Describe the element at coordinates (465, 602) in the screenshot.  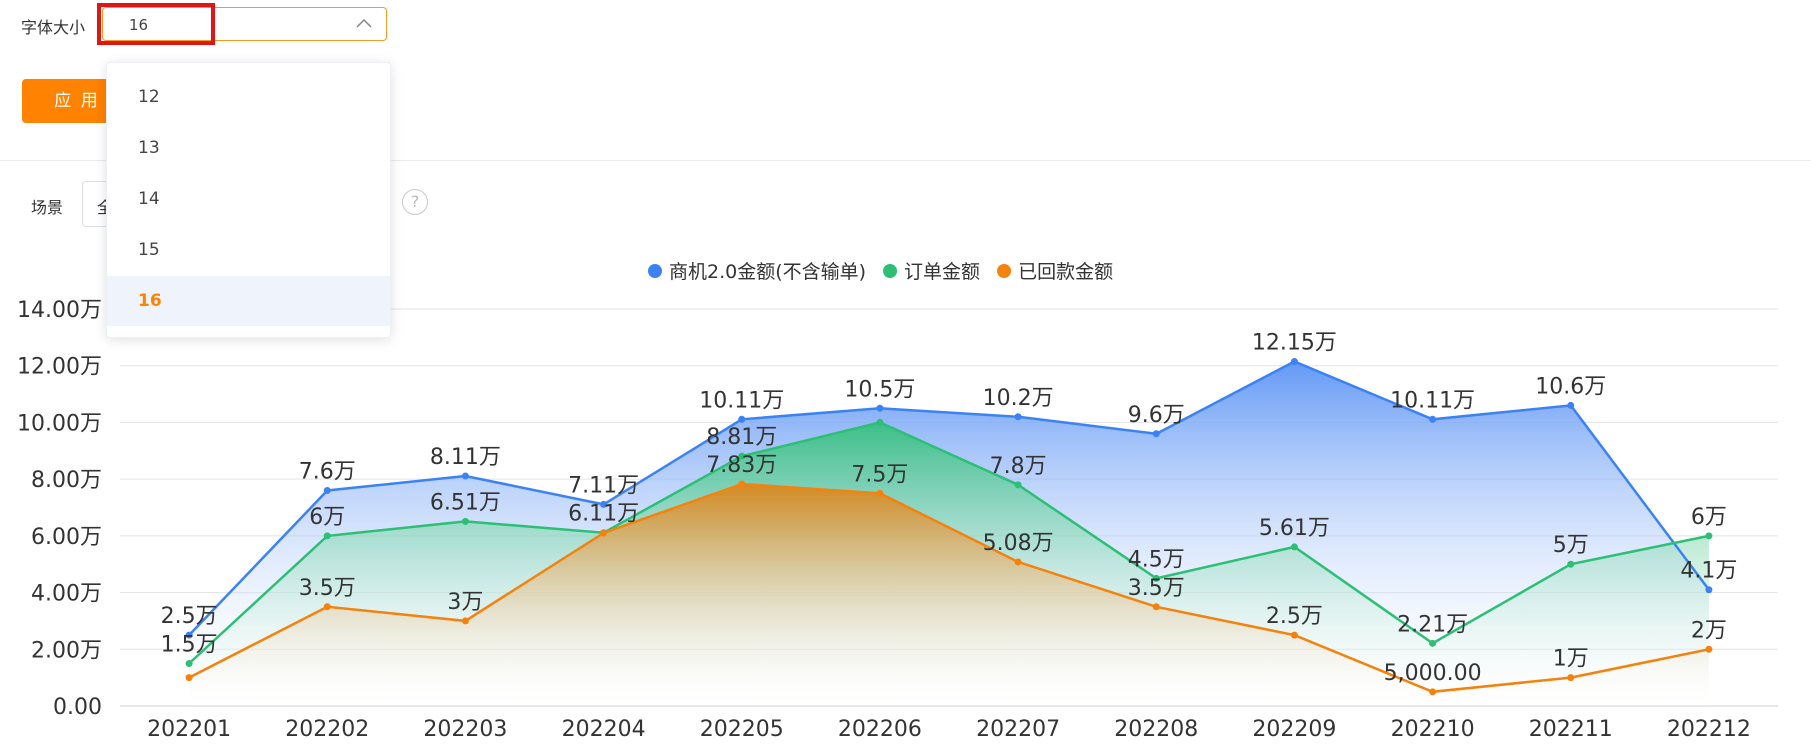
I see `data-label: 3万` at that location.